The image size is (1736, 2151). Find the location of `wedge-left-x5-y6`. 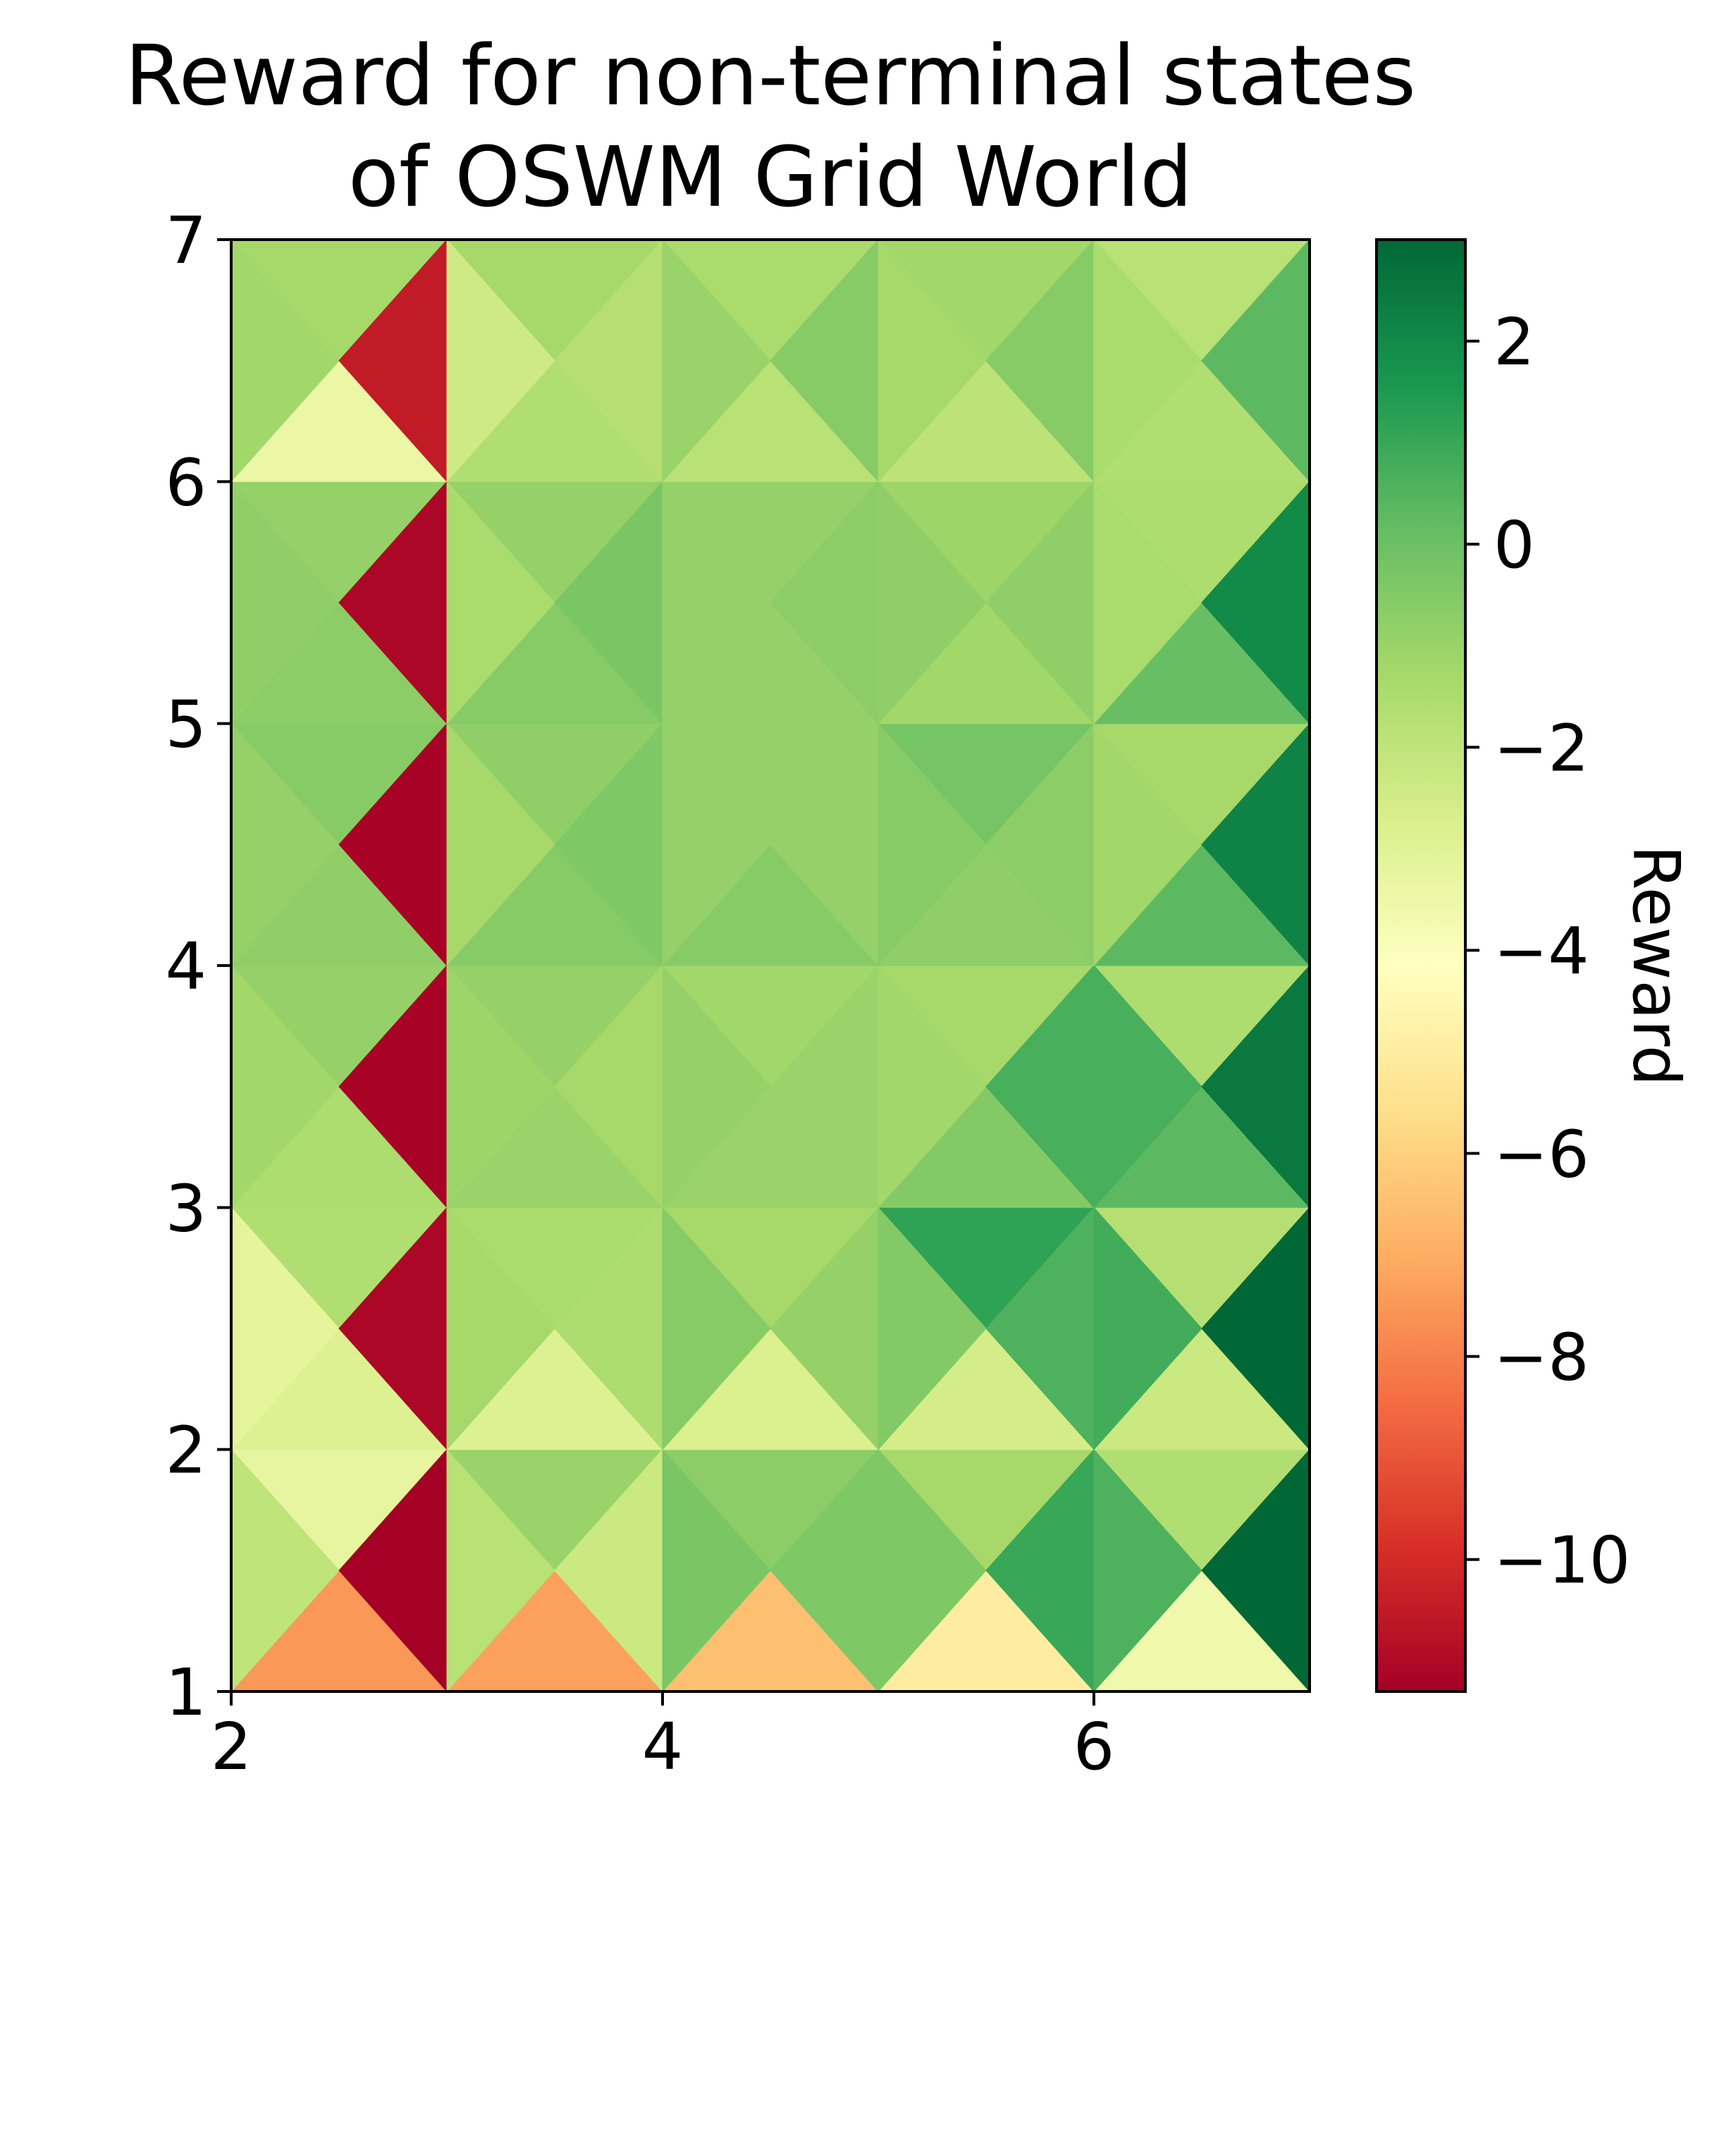

wedge-left-x5-y6 is located at coordinates (932, 361).